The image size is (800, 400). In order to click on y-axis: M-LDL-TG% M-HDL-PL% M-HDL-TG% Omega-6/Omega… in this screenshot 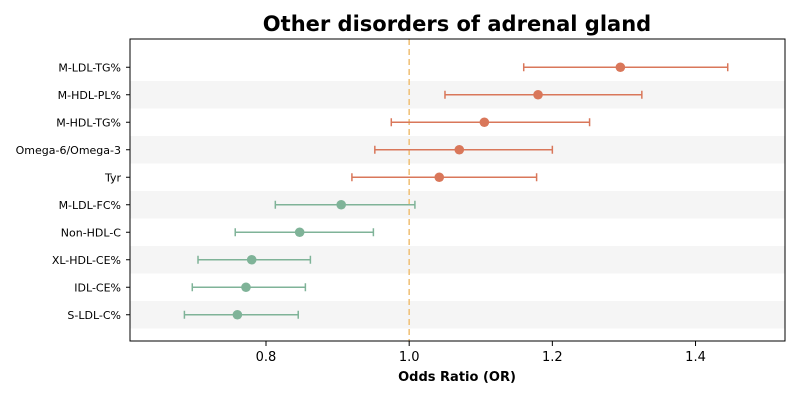, I will do `click(73, 191)`.